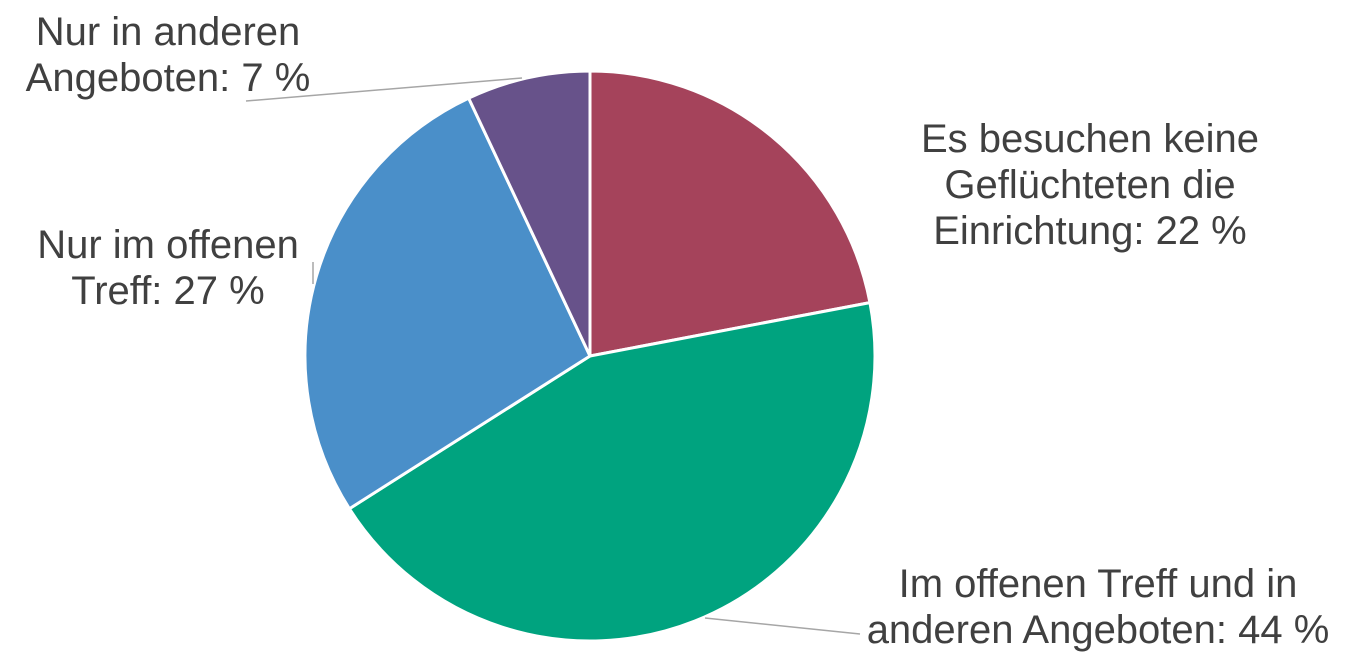 The height and width of the screenshot is (653, 1350). What do you see at coordinates (168, 78) in the screenshot?
I see `slice-label-line: Angeboten: 7 %` at bounding box center [168, 78].